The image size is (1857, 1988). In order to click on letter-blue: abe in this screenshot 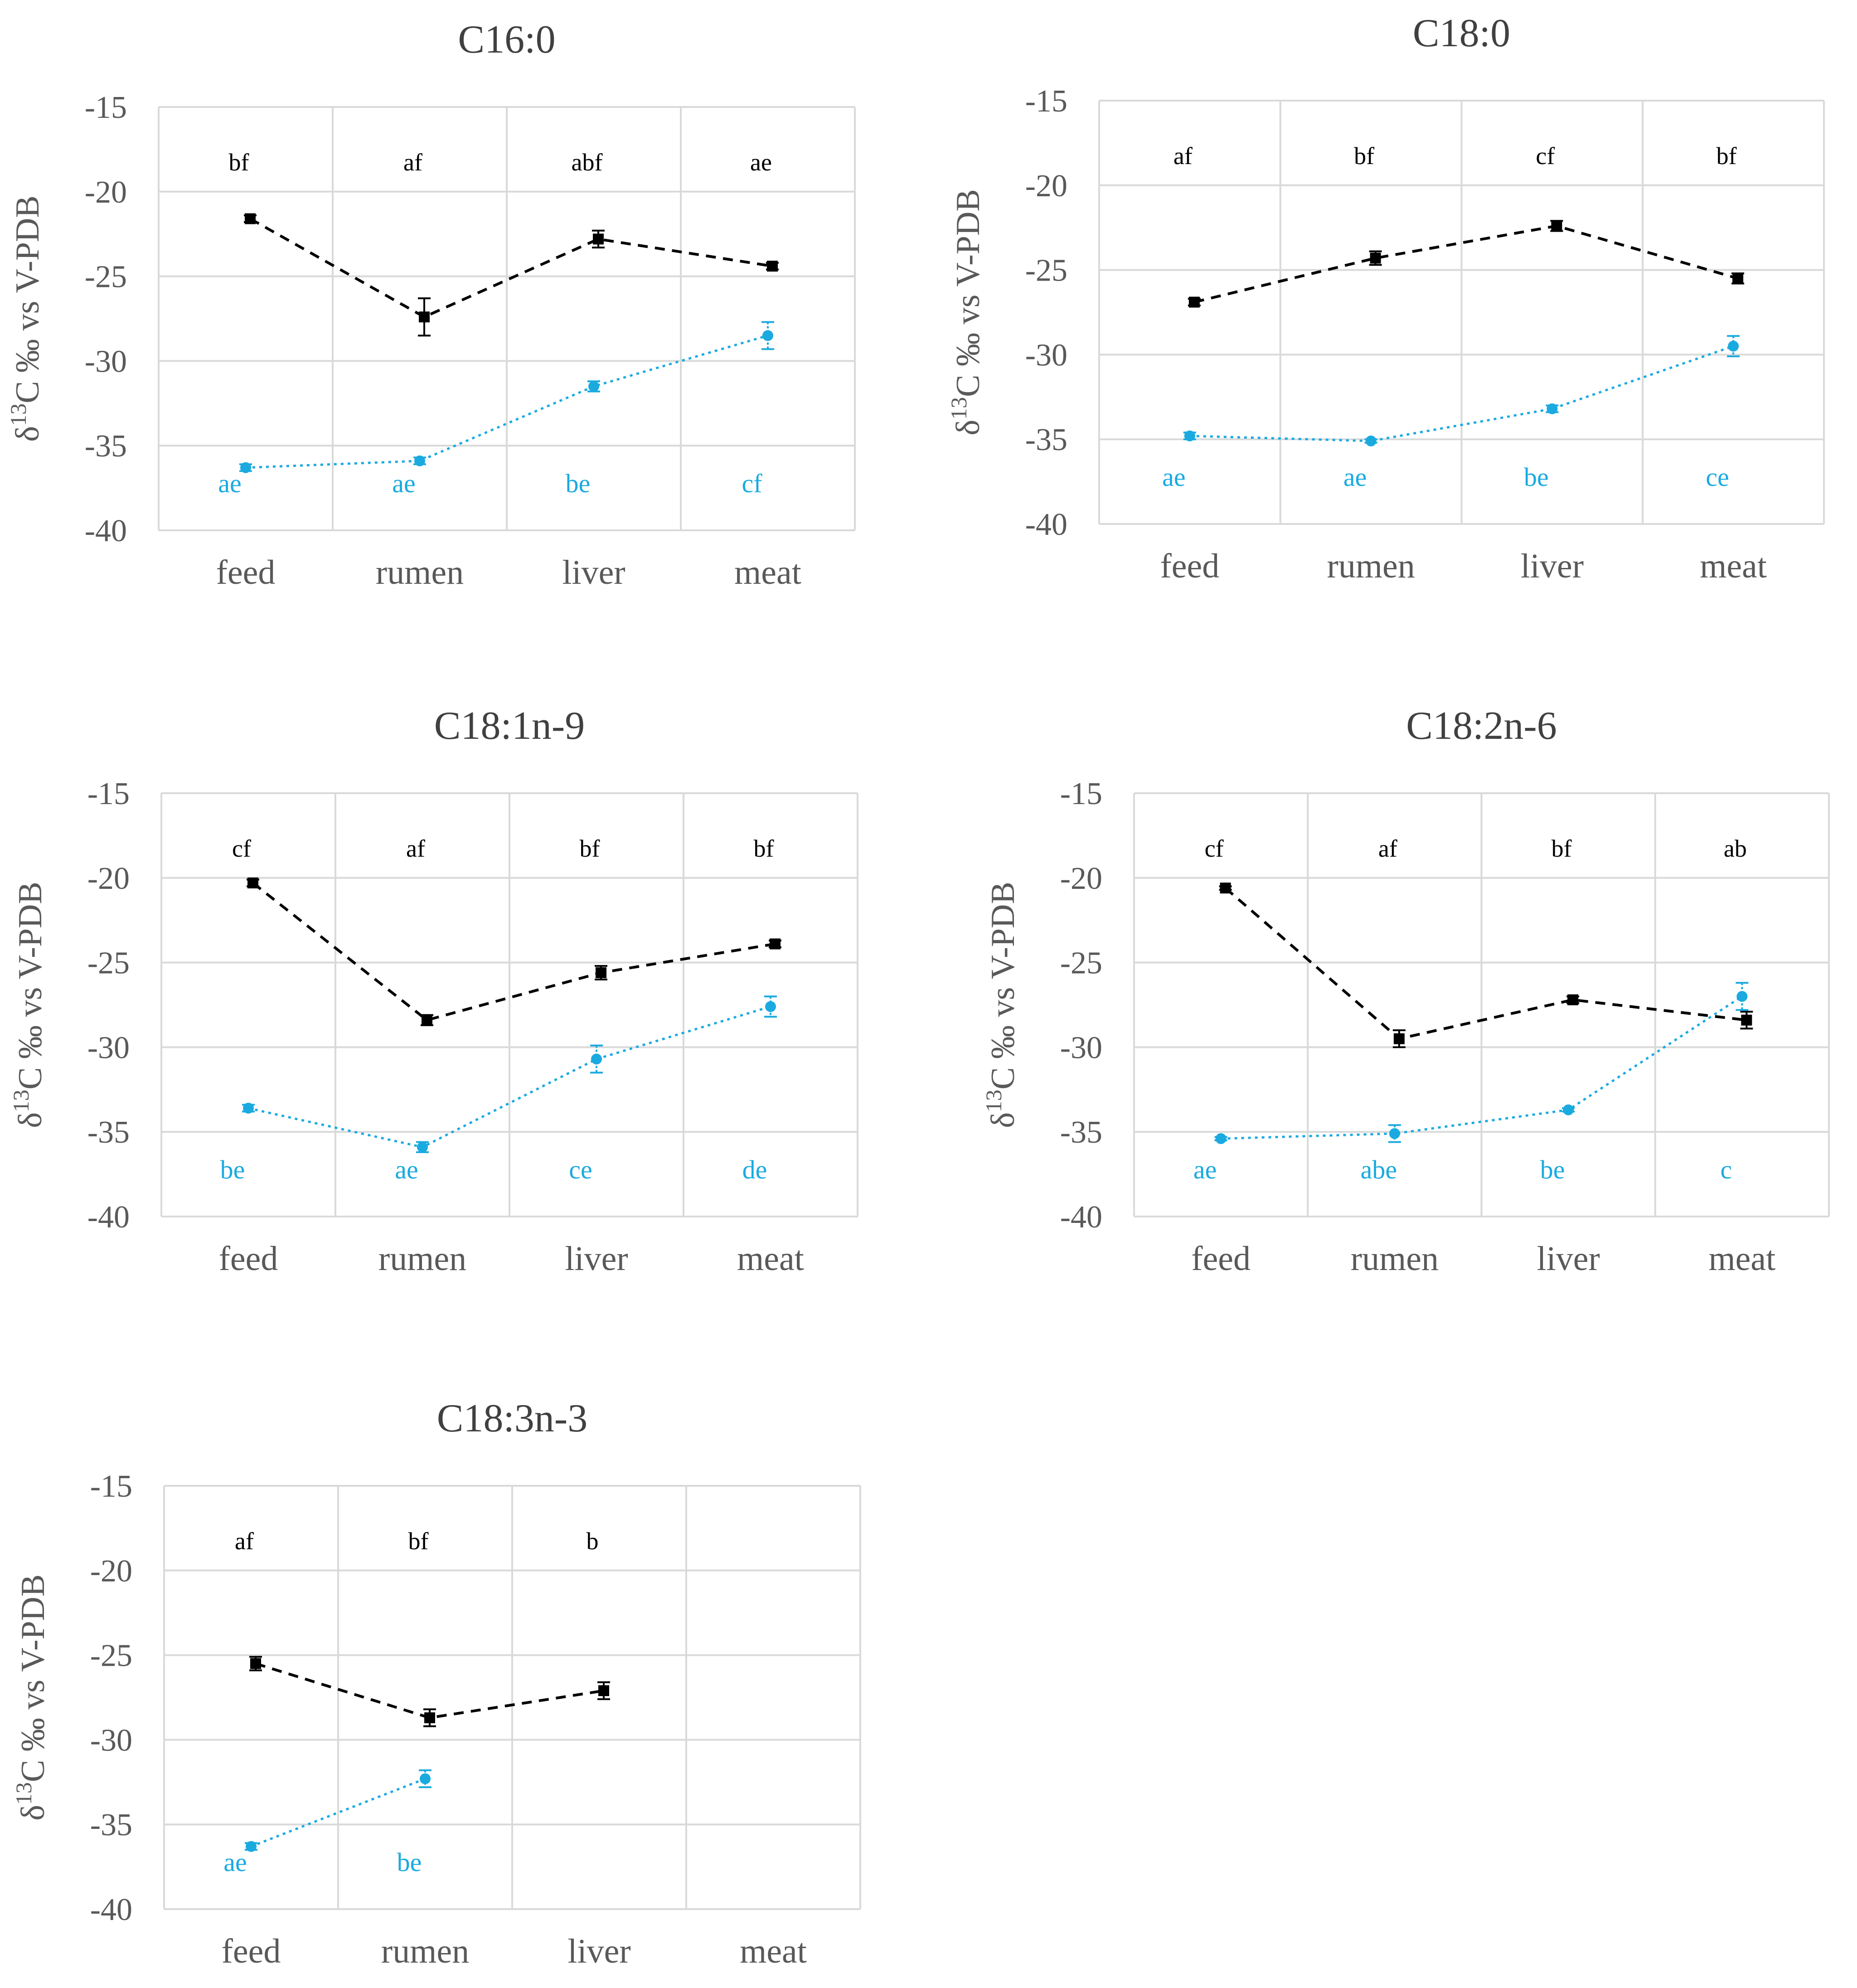, I will do `click(1379, 1169)`.